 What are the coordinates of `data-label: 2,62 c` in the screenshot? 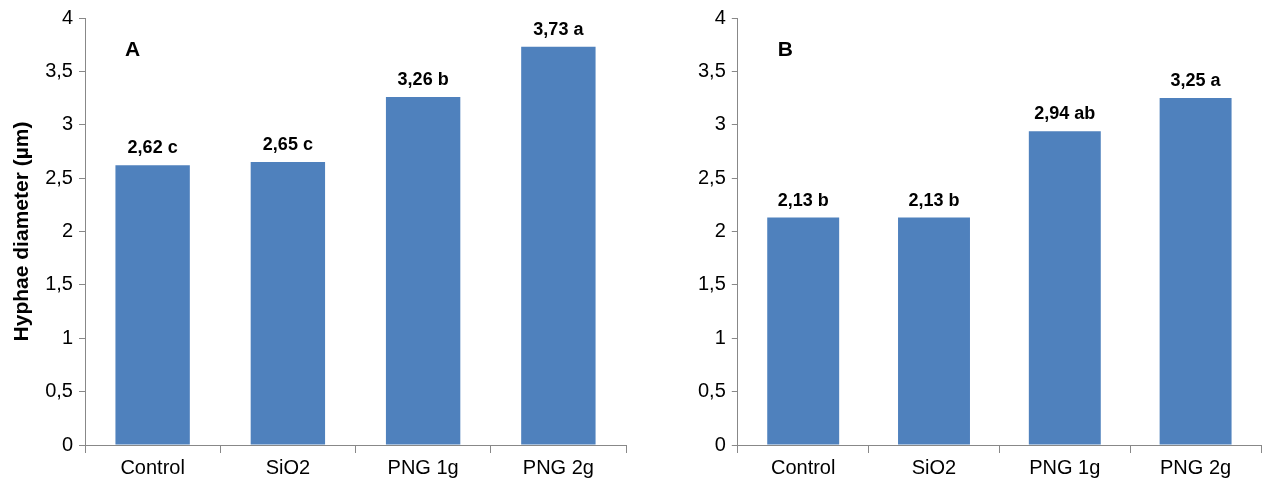 It's located at (152, 147).